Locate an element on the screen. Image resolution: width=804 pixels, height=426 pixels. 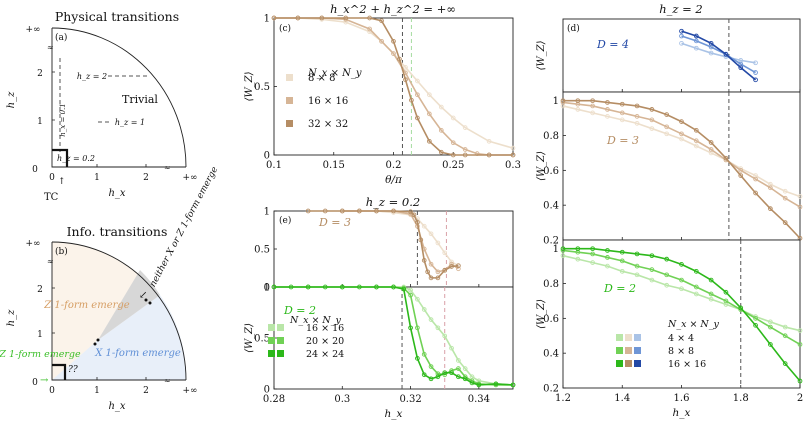
panel-title: h_z = 0.2 is located at coordinates (393, 202).